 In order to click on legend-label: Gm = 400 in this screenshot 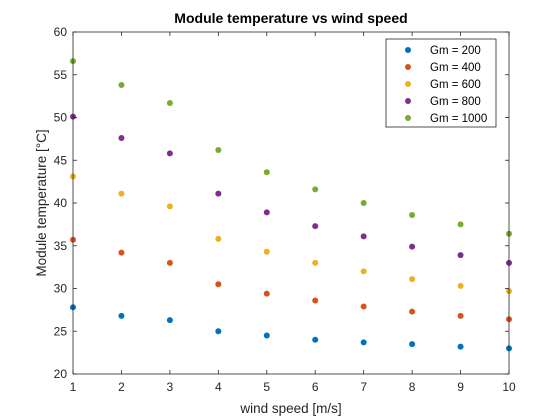, I will do `click(455, 68)`.